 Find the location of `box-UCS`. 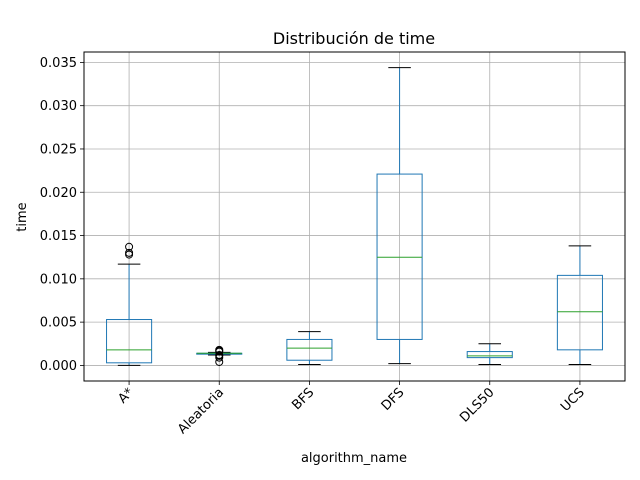

box-UCS is located at coordinates (579, 305).